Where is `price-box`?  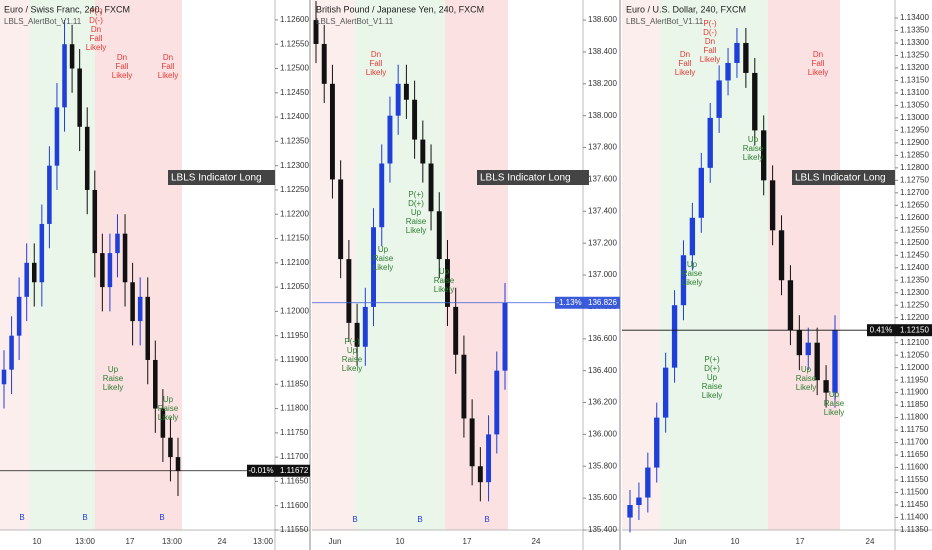
price-box is located at coordinates (913, 330).